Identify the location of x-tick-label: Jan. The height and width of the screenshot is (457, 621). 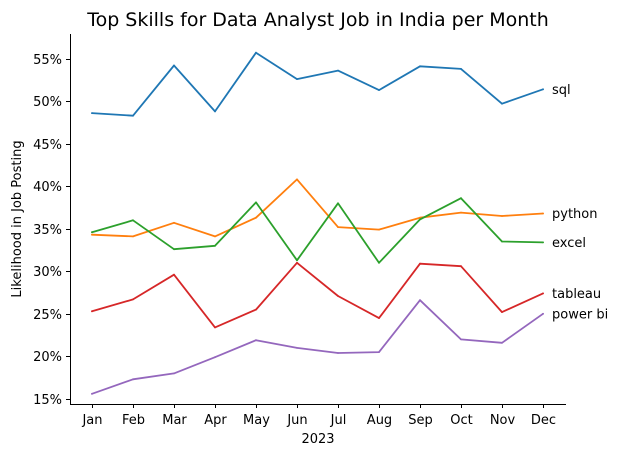
(91, 420).